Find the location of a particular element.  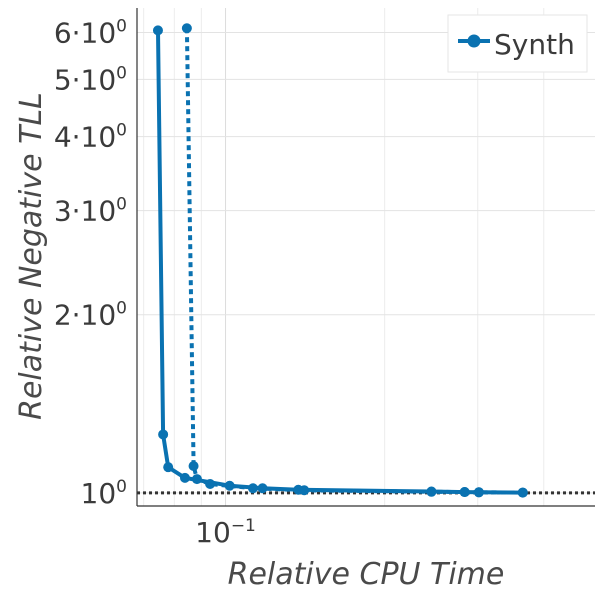

x-tick-label: 10−1 is located at coordinates (225, 532).